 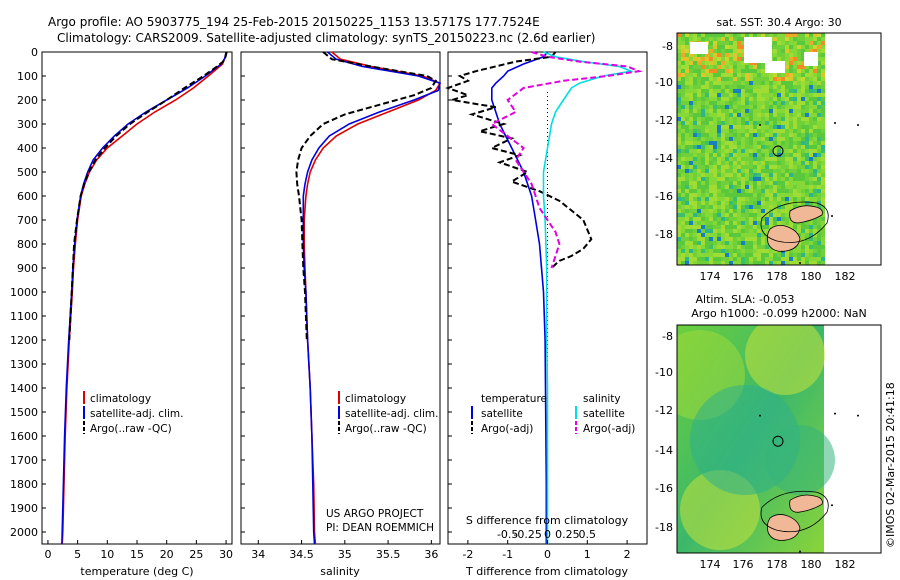 What do you see at coordinates (710, 564) in the screenshot?
I see `map-bottom-x-tick: 174` at bounding box center [710, 564].